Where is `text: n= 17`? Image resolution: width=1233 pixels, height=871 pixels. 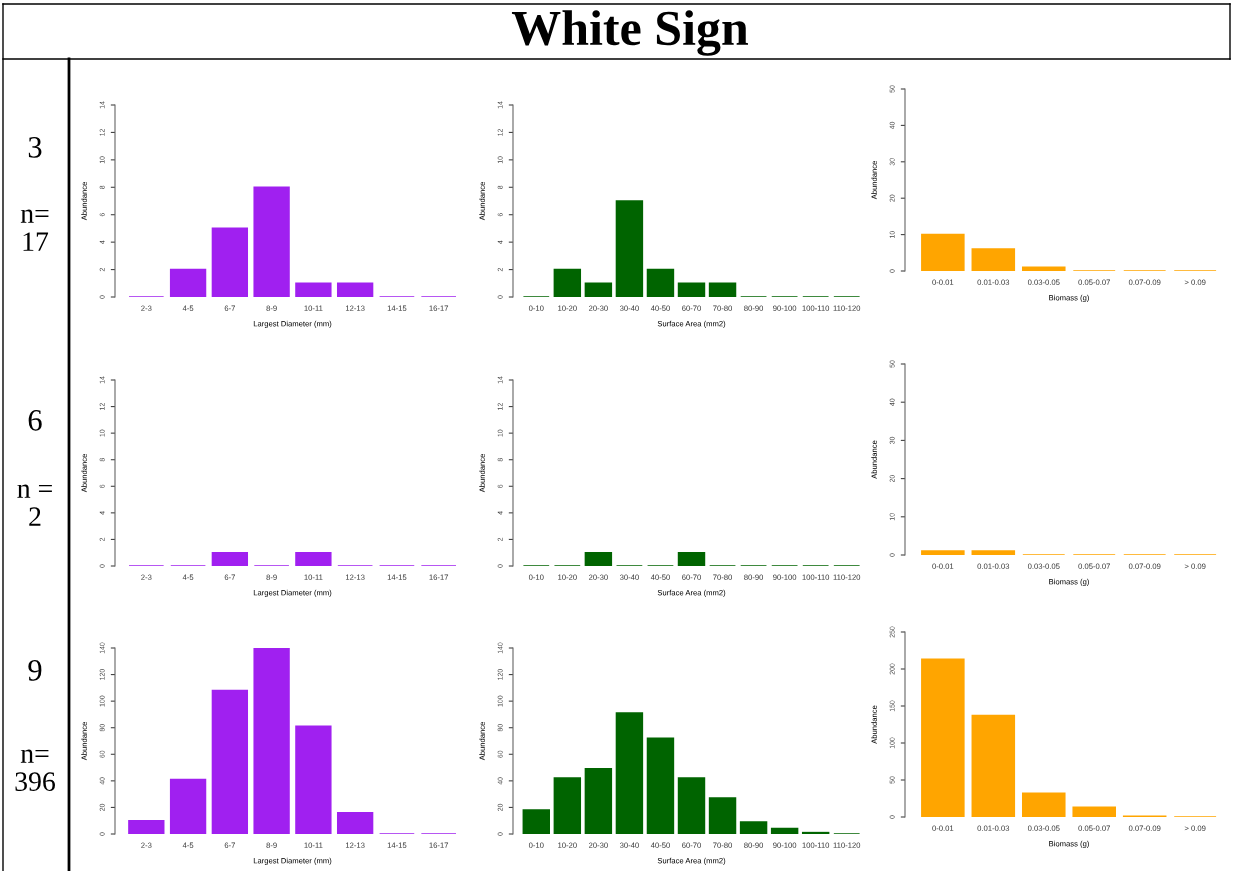 text: n= 17 is located at coordinates (34, 230).